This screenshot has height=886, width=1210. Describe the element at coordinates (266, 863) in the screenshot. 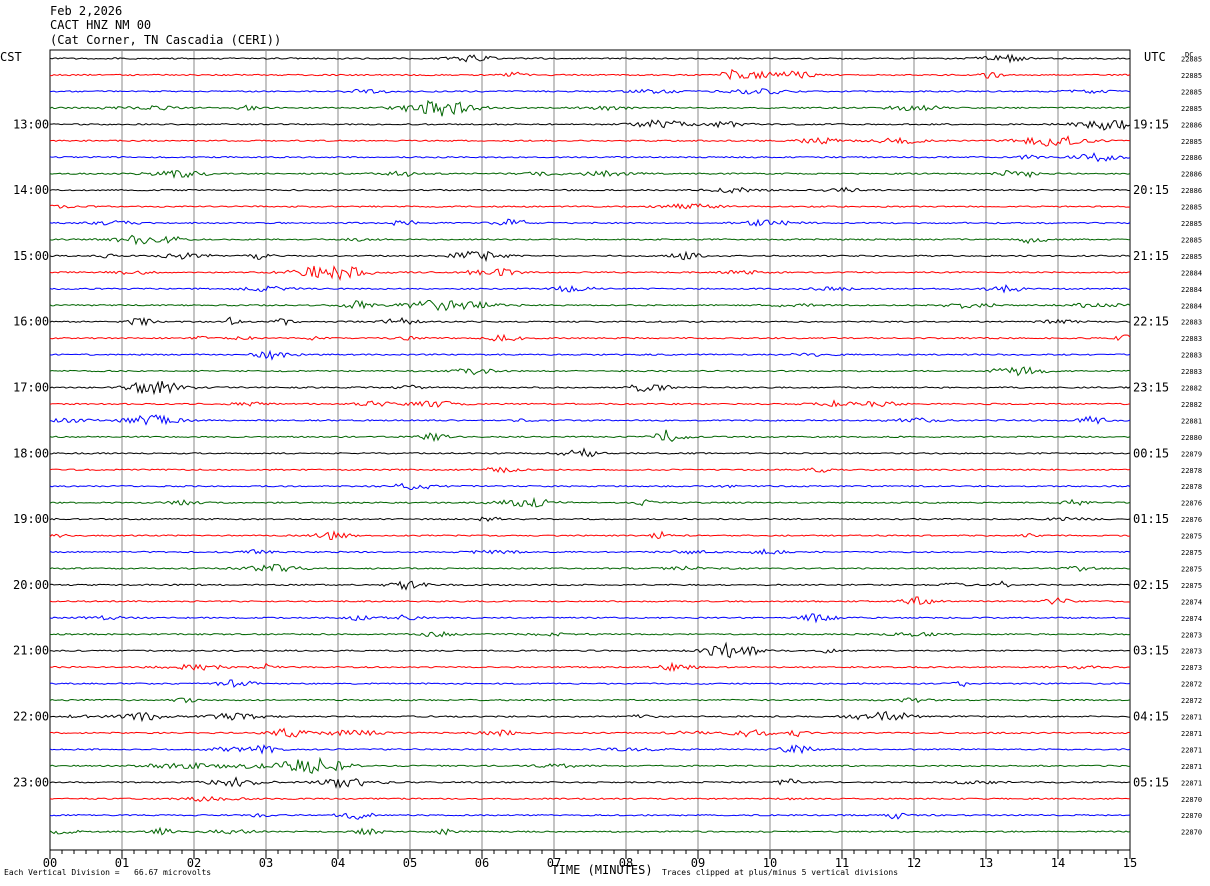

I see `x-tick-label-03: 03` at that location.